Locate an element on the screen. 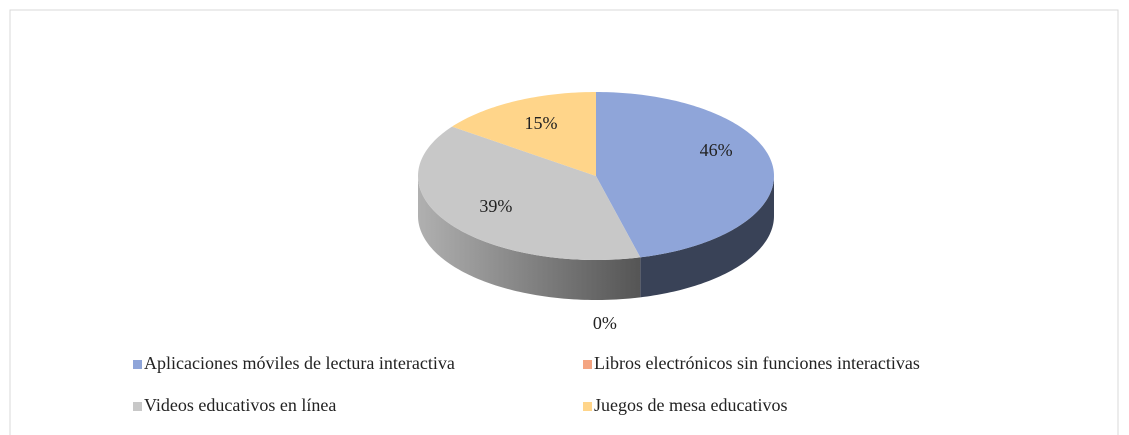  legend-label: Videos educativos en línea is located at coordinates (240, 405).